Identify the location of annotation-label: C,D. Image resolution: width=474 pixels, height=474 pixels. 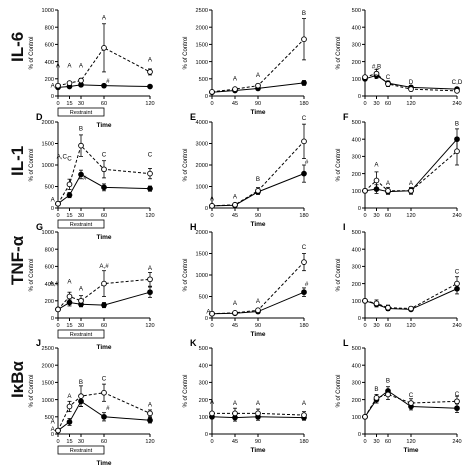
(457, 82).